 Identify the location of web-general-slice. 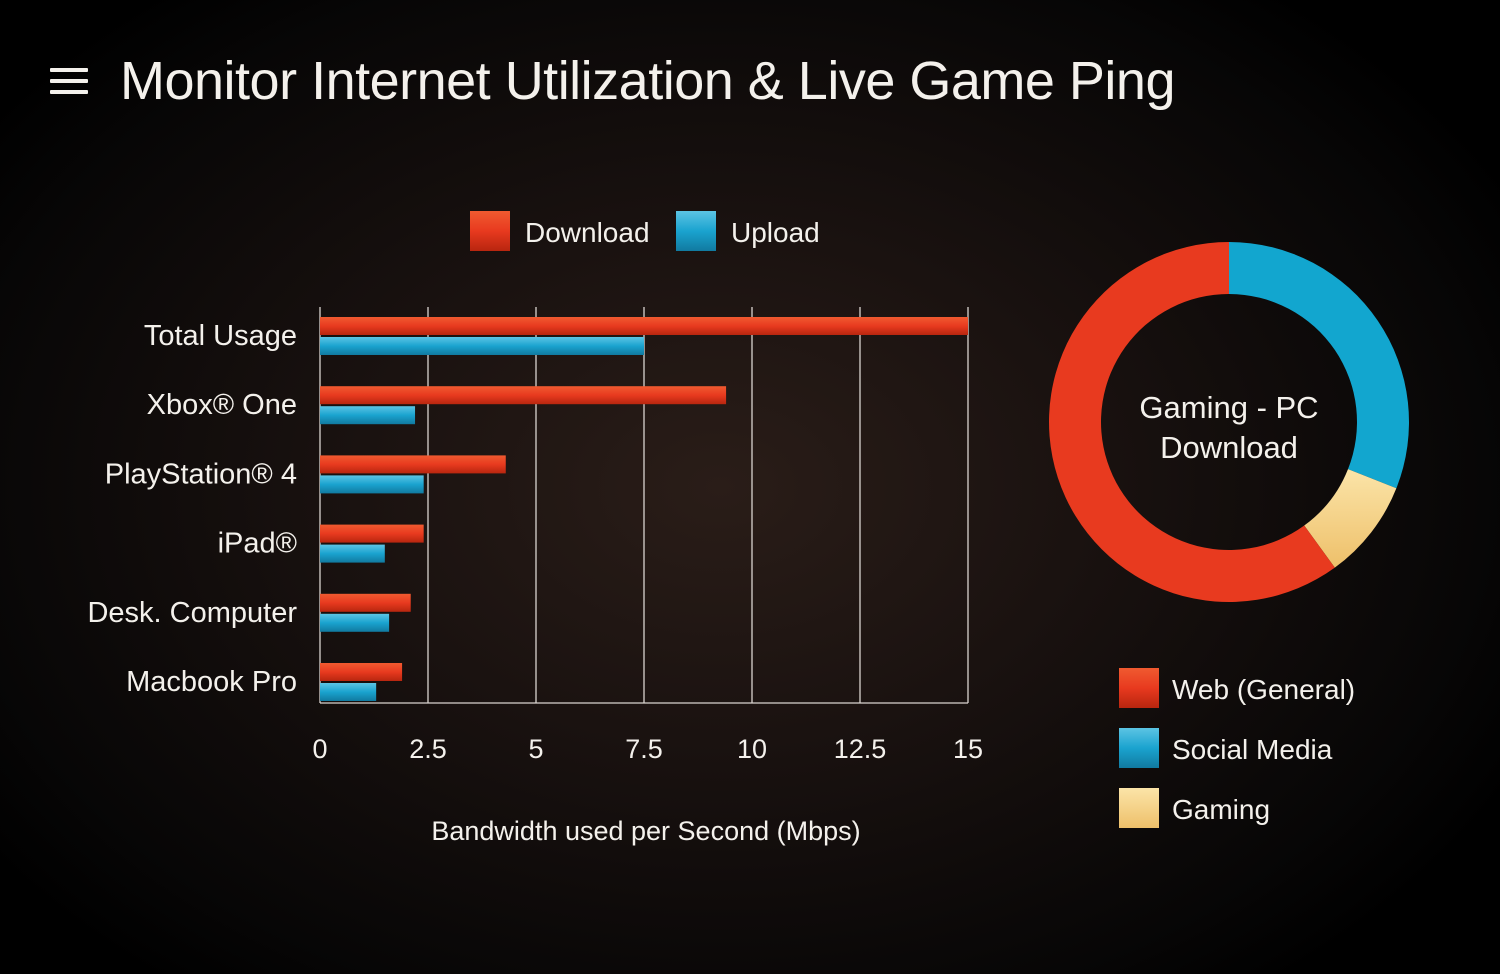
(1192, 422).